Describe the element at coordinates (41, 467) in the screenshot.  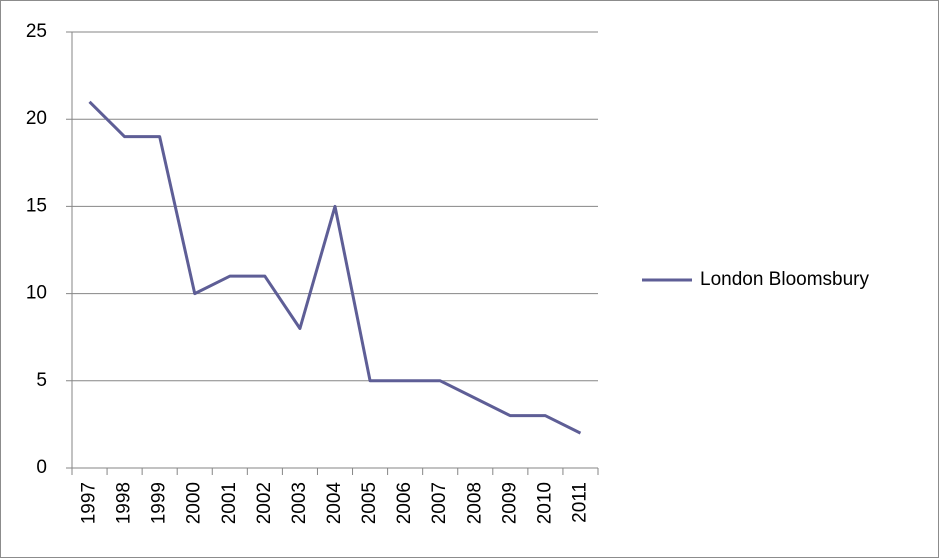
I see `y-tick-label: 0` at that location.